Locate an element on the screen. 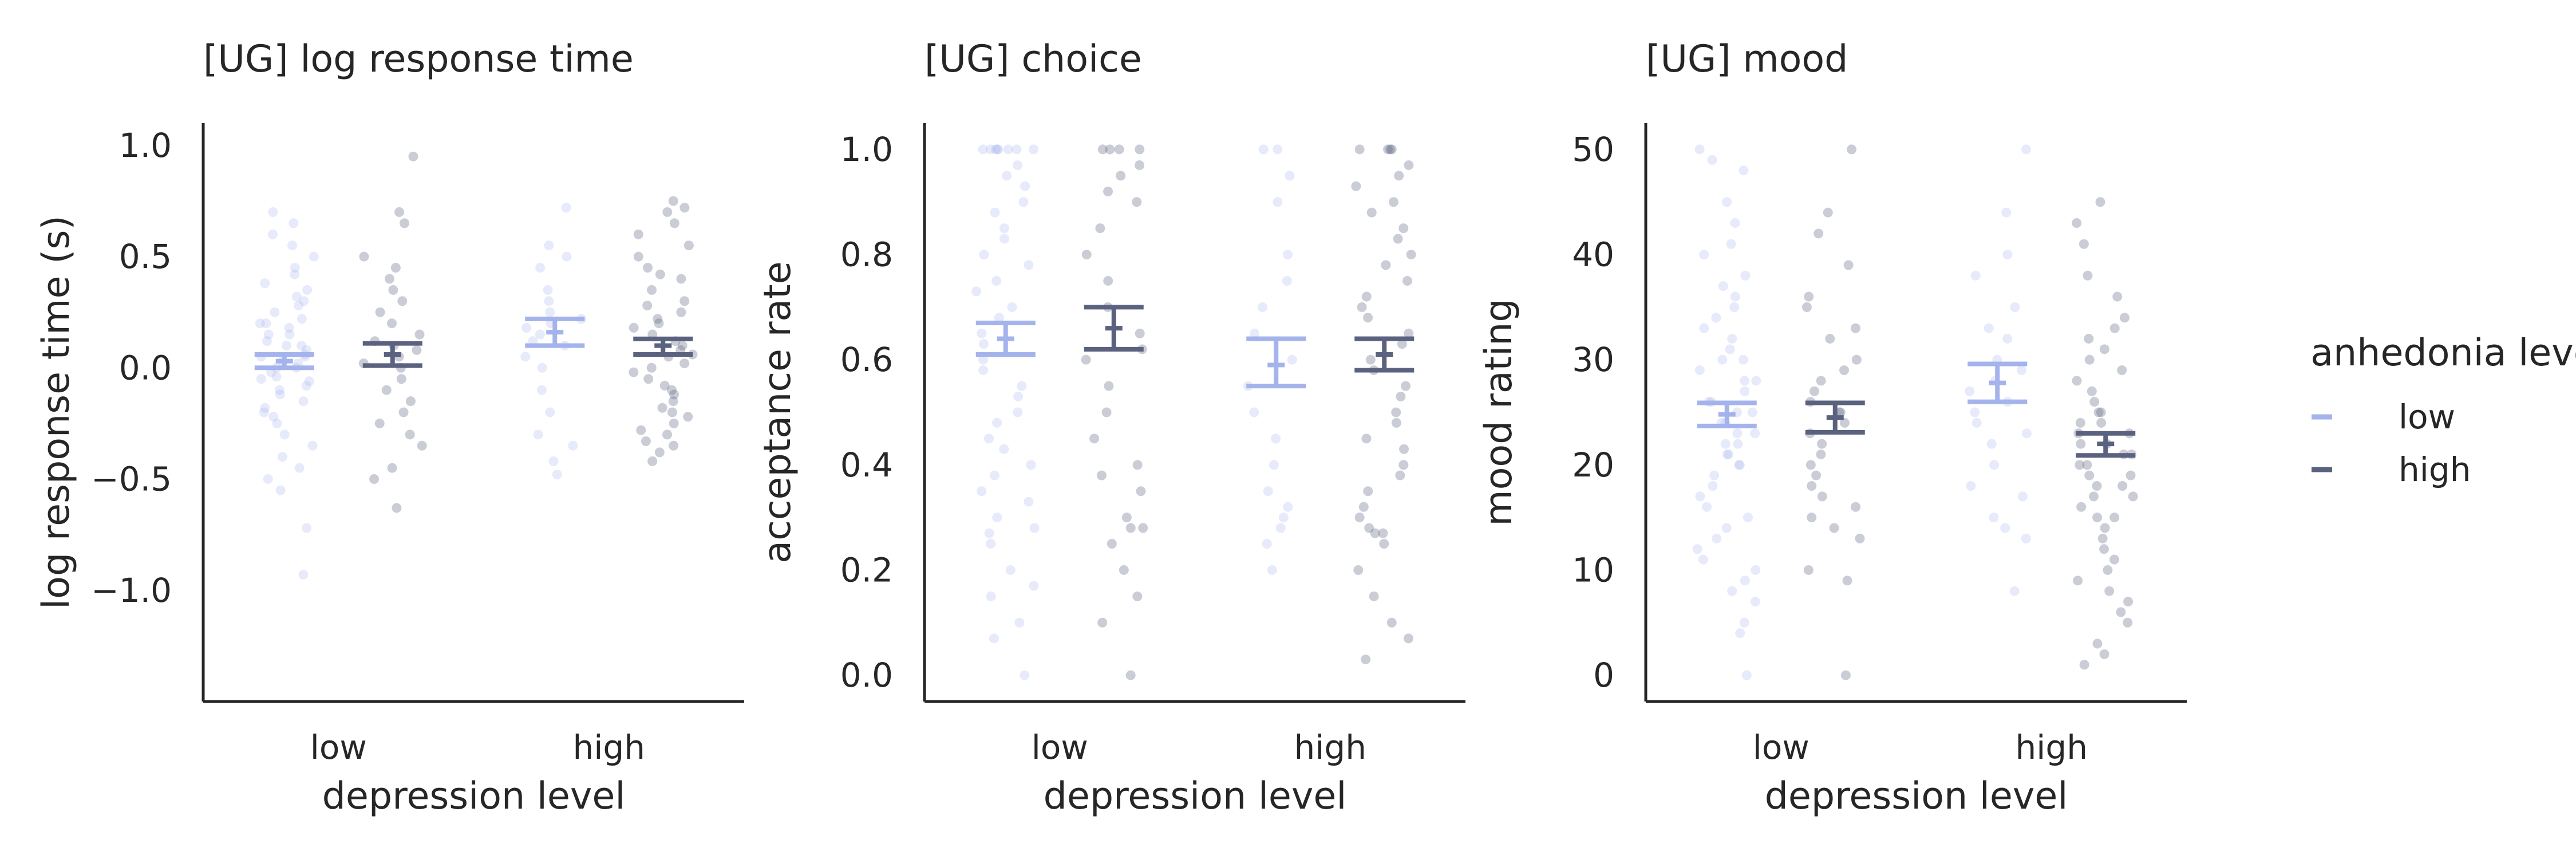 The width and height of the screenshot is (2576, 859). y-tick-label: −0.5 is located at coordinates (131, 479).